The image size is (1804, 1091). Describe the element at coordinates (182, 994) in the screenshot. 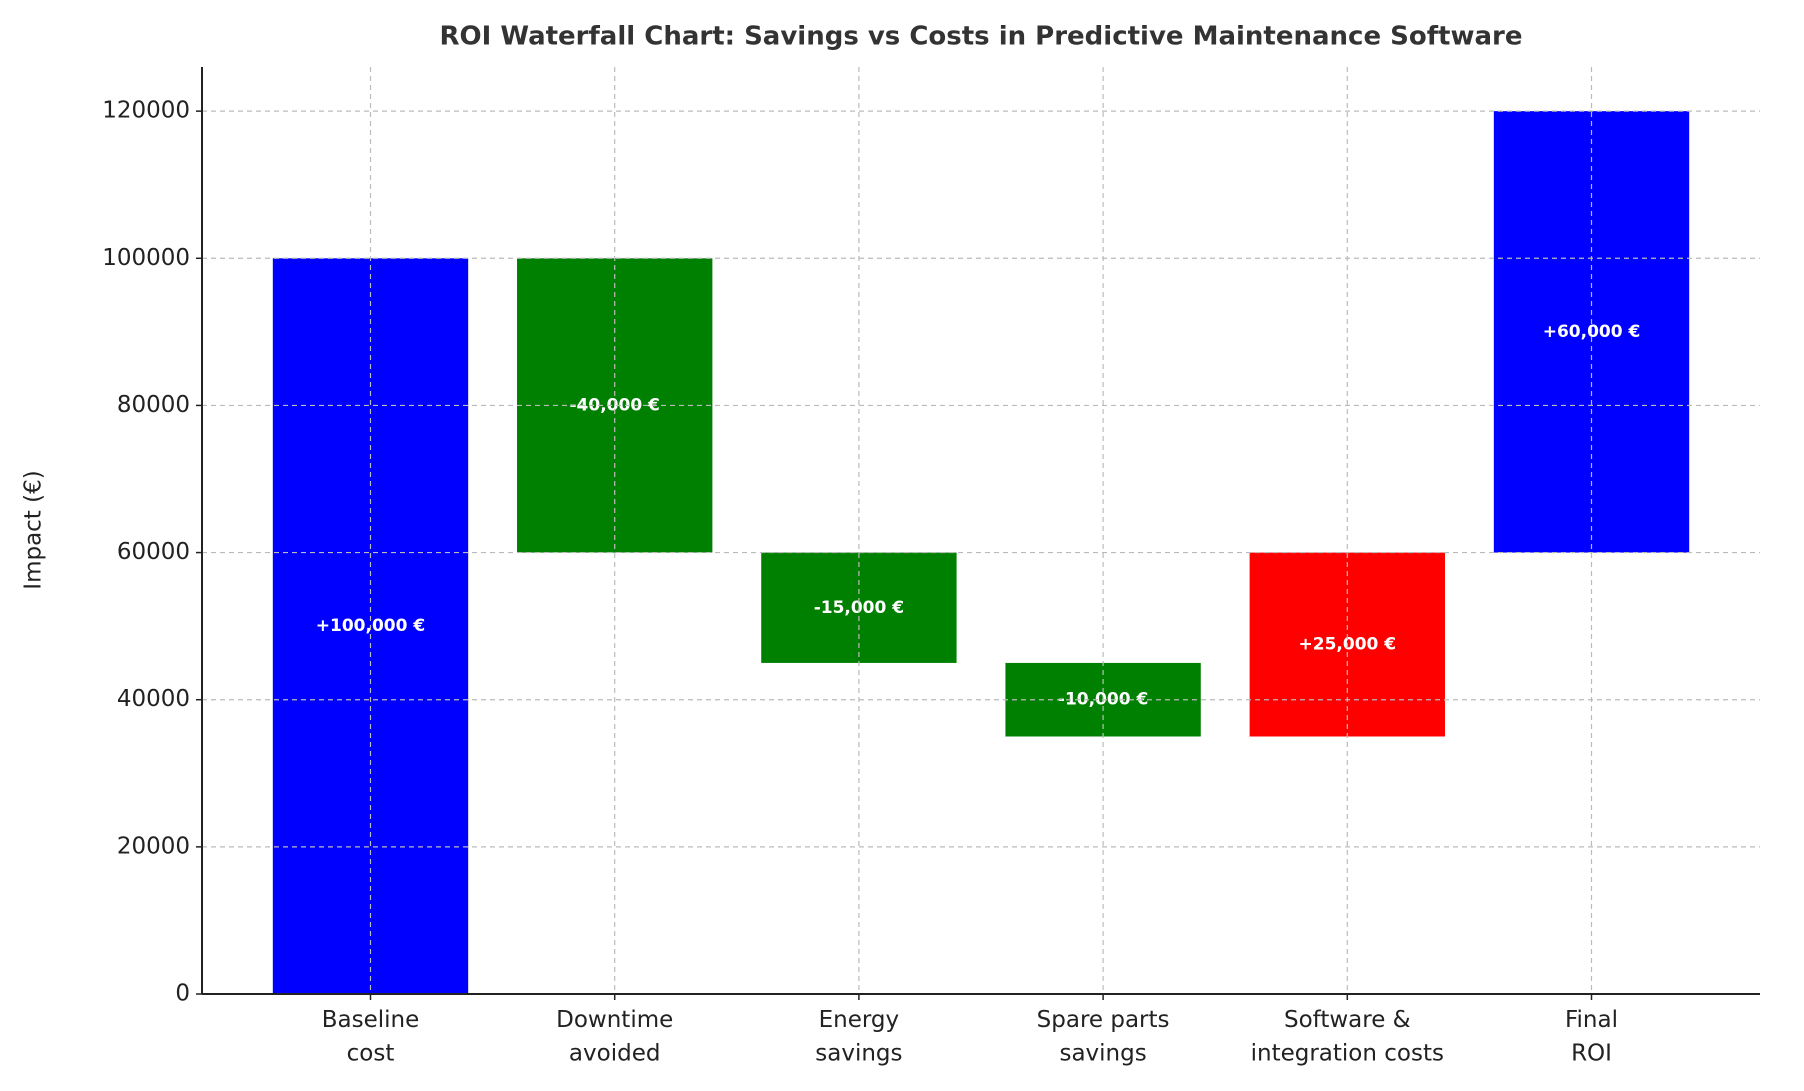

I see `y-tick-label: 0` at that location.